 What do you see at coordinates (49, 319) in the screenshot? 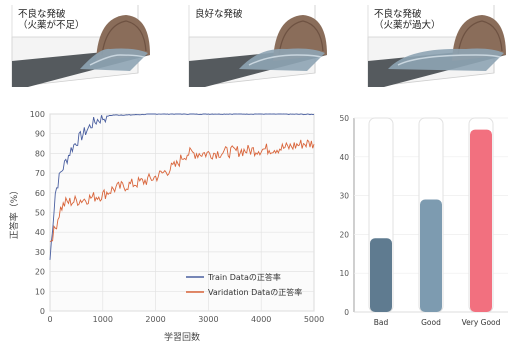
I see `x-tick-label: 0` at bounding box center [49, 319].